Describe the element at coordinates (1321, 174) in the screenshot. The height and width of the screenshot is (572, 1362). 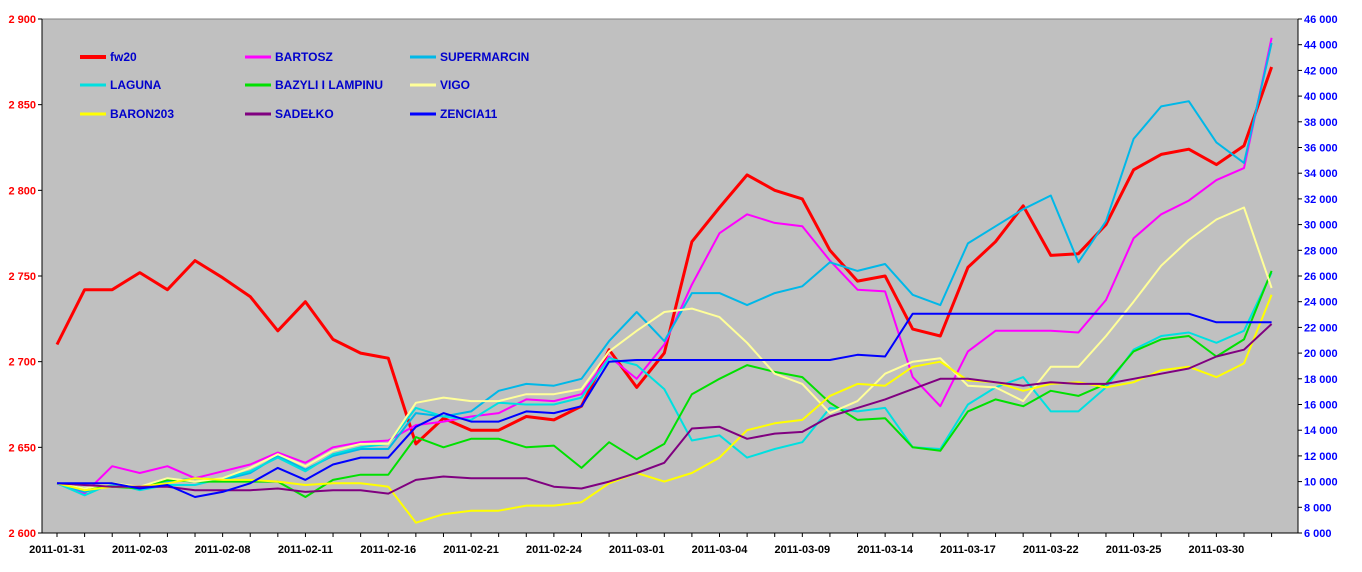
I see `y-right-tick-label: 34 000` at that location.